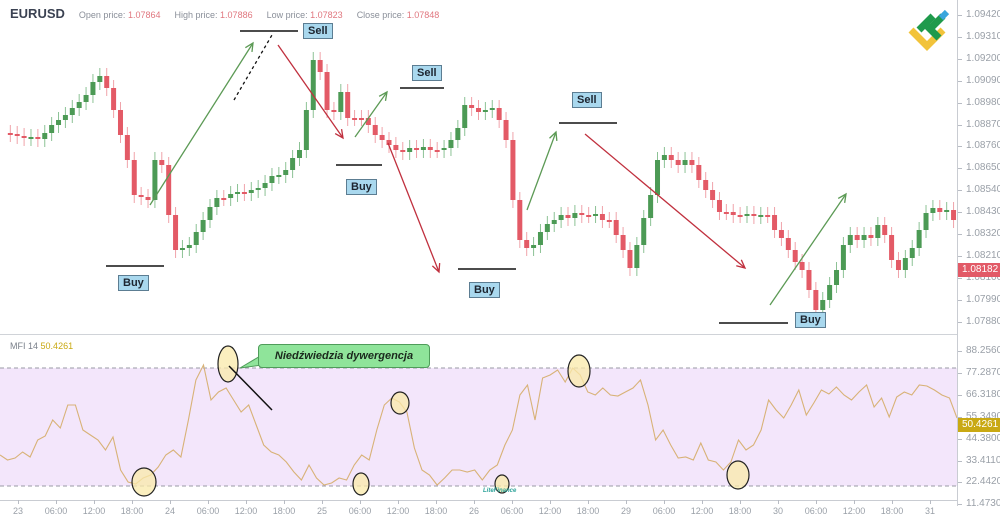  What do you see at coordinates (979, 425) in the screenshot?
I see `mfi-value-badge: 50.4261` at bounding box center [979, 425].